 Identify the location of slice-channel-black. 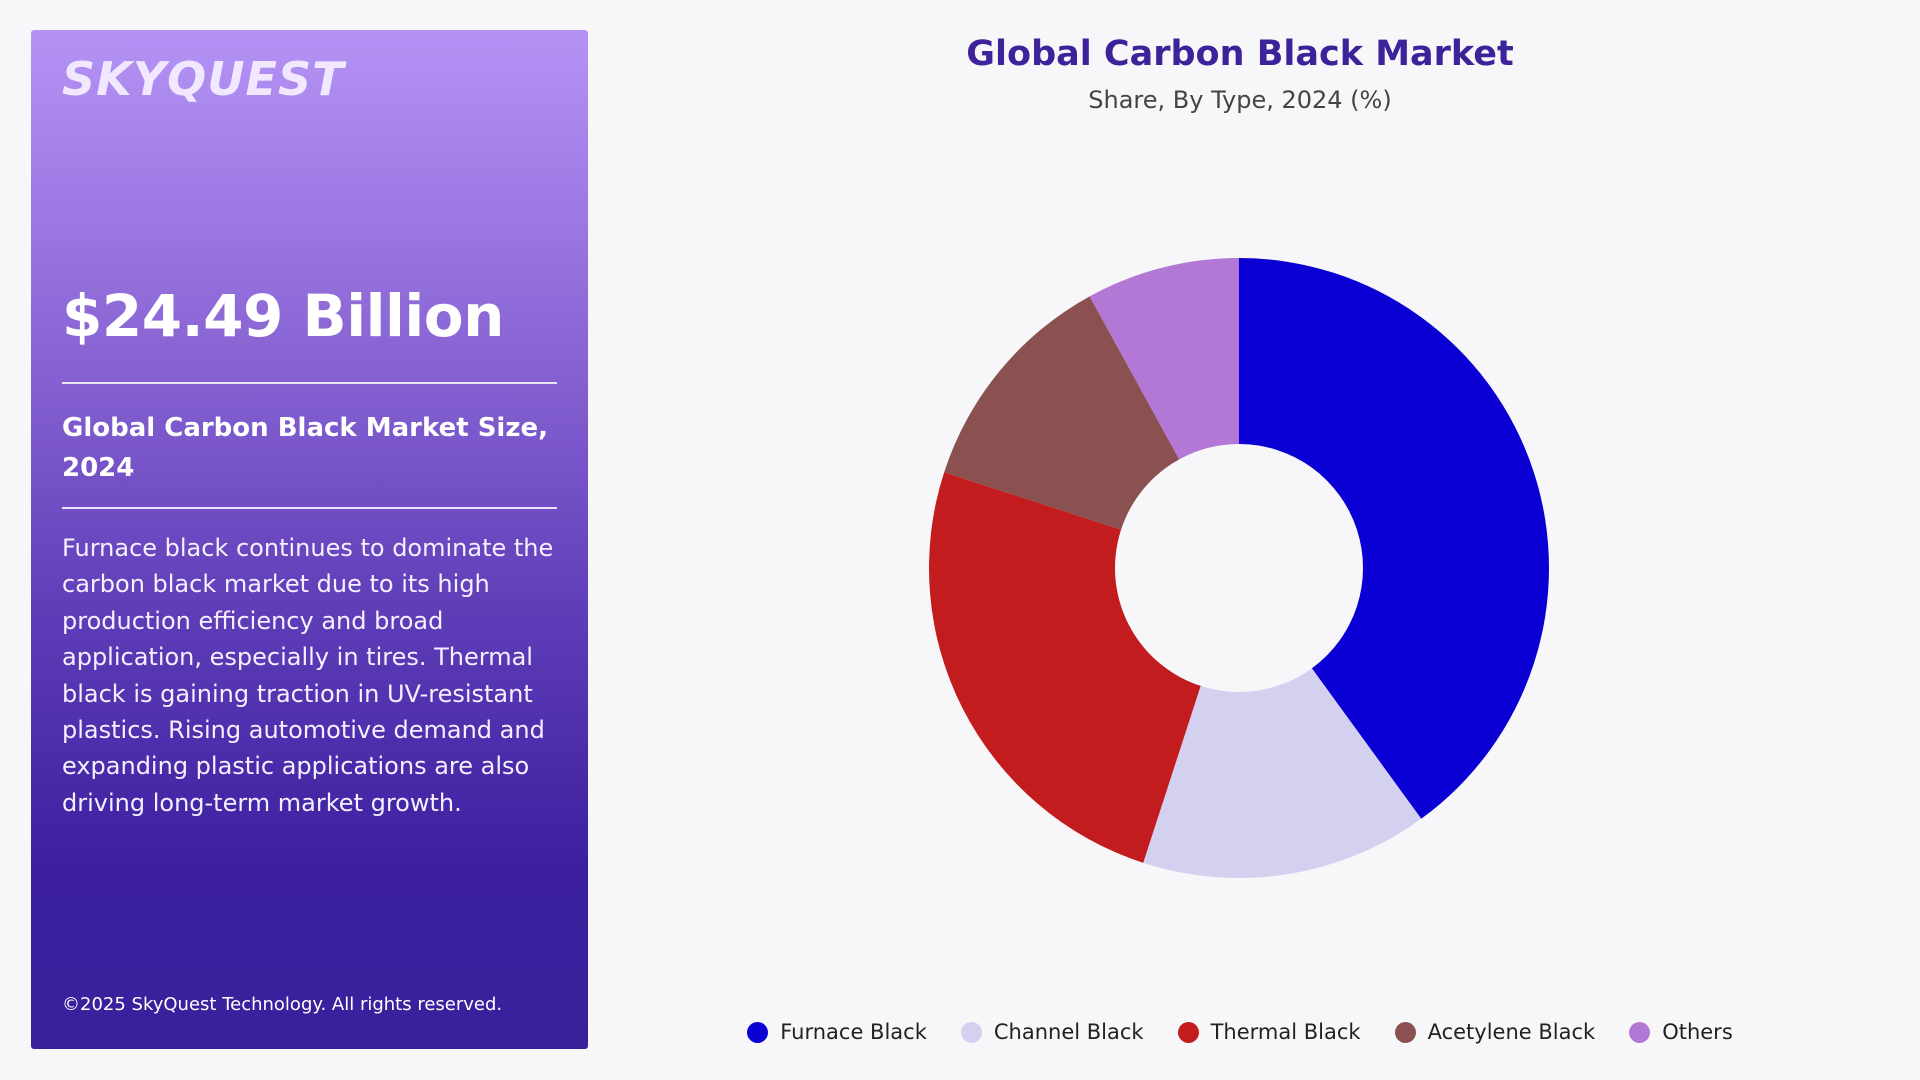
(1282, 773).